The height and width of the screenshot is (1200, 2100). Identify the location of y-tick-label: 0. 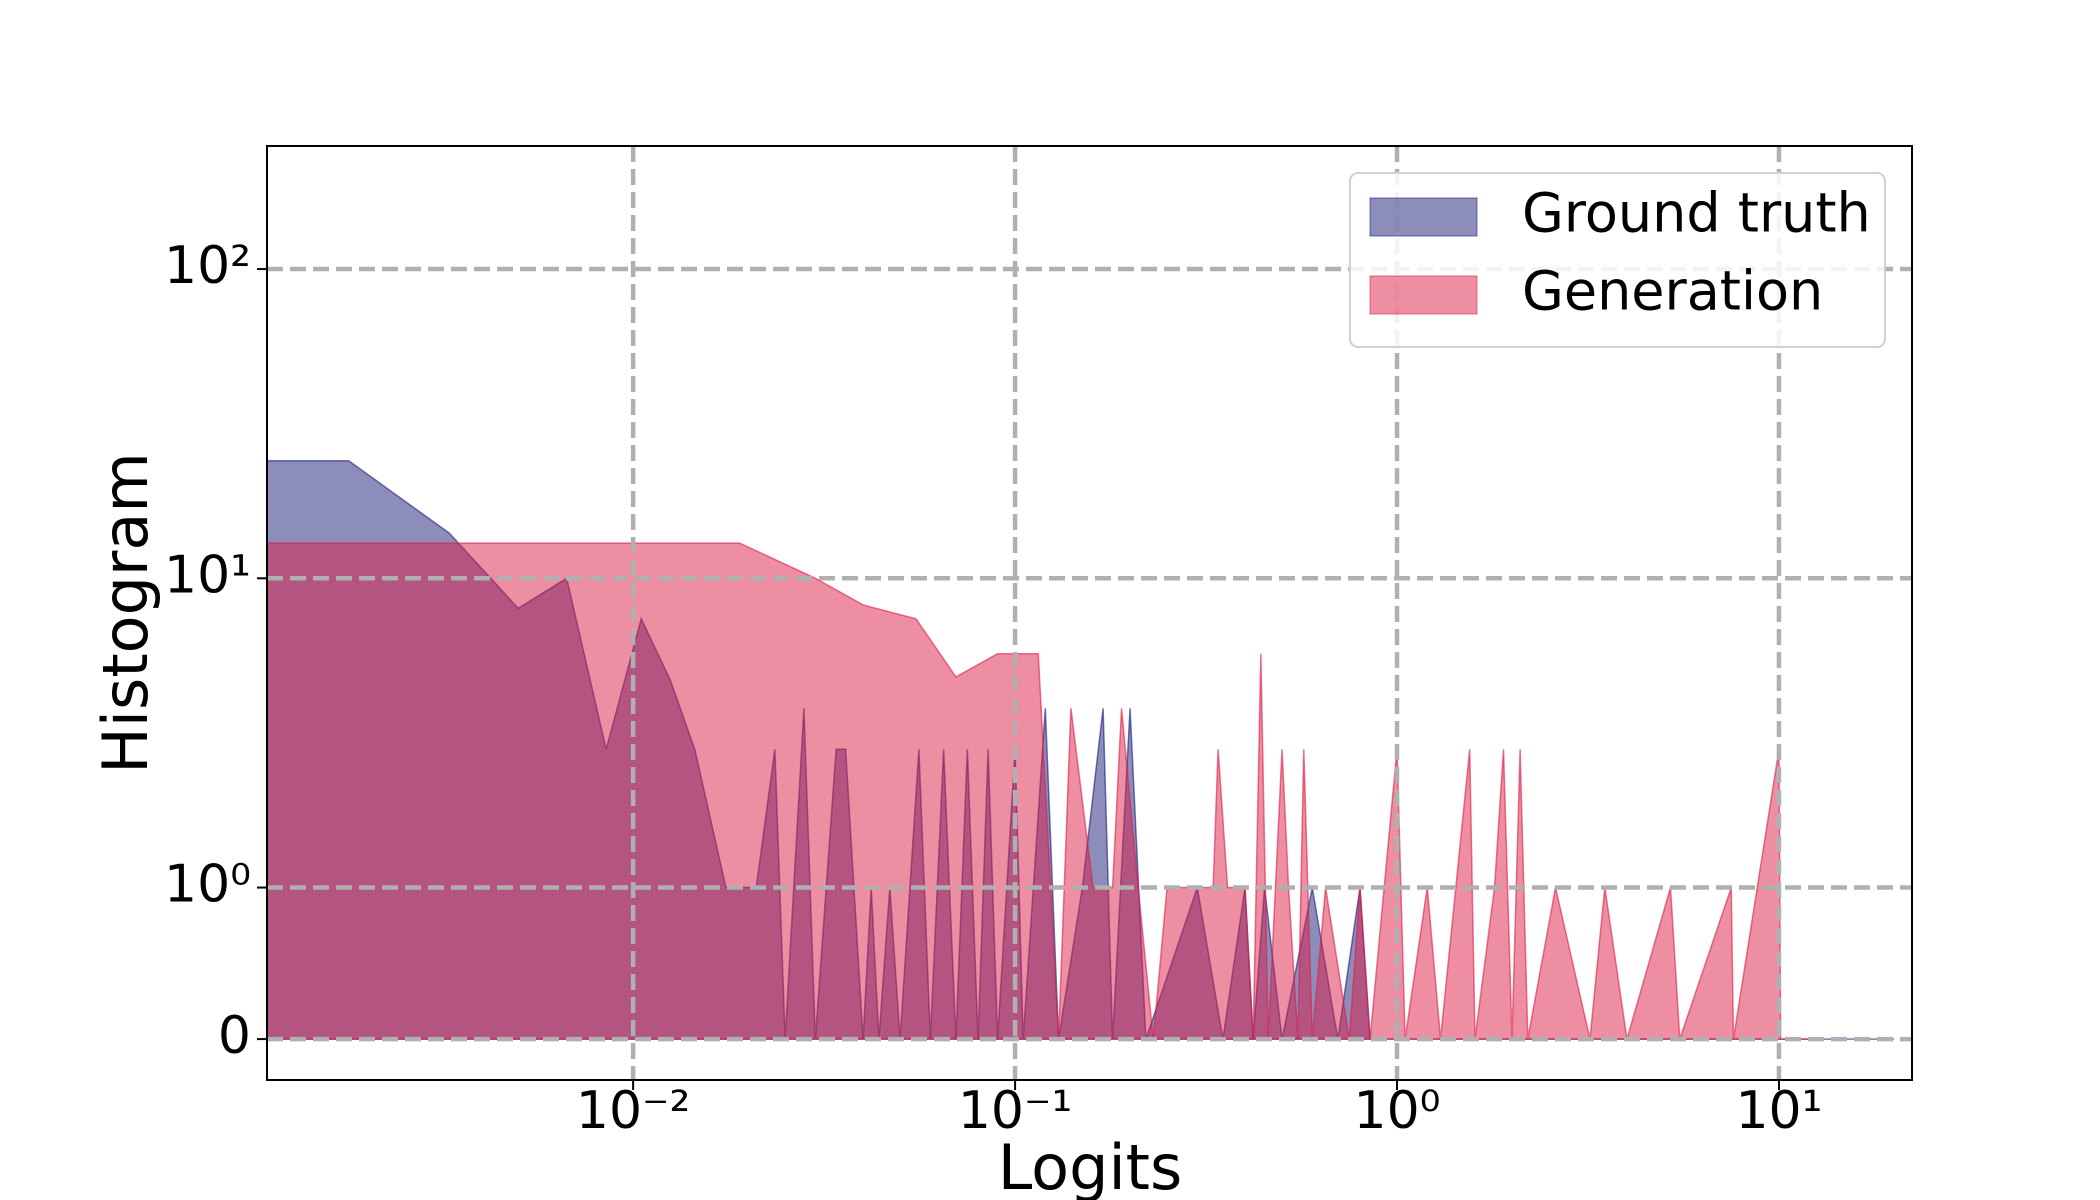
(234, 1036).